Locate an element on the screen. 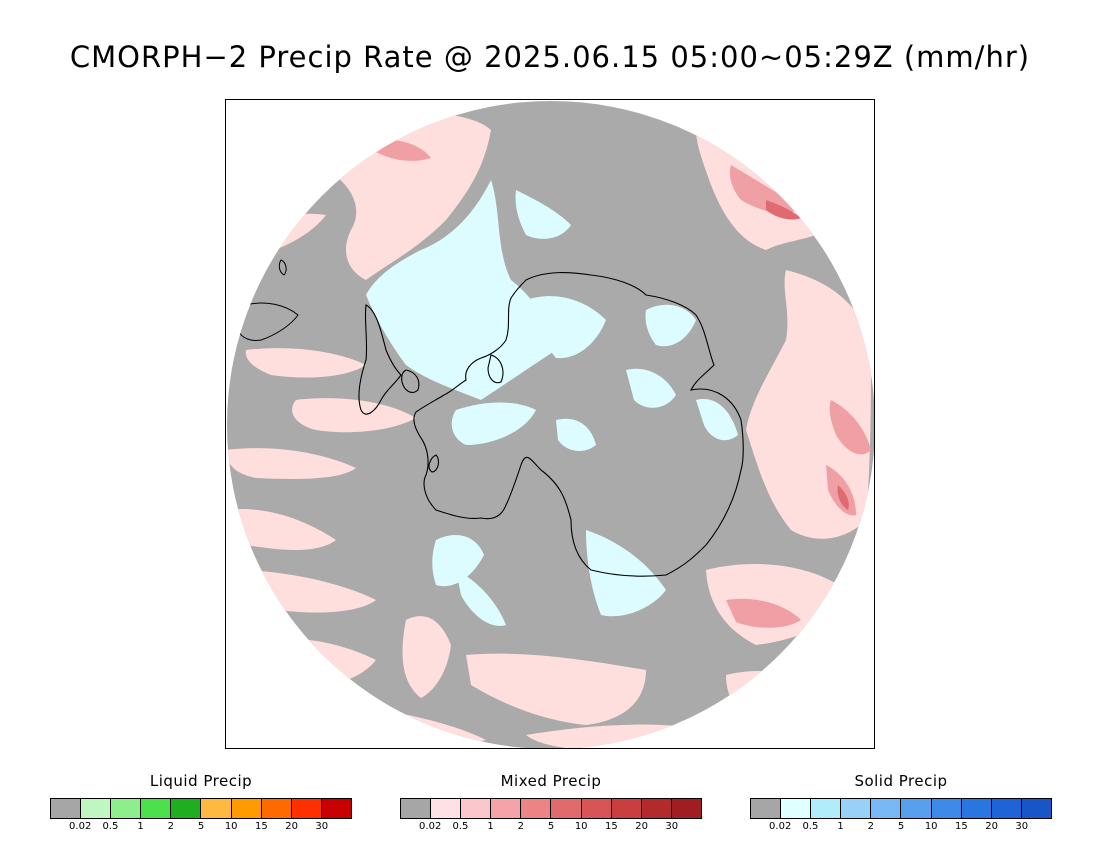 The image size is (1100, 850). legend-bar-mixed is located at coordinates (551, 808).